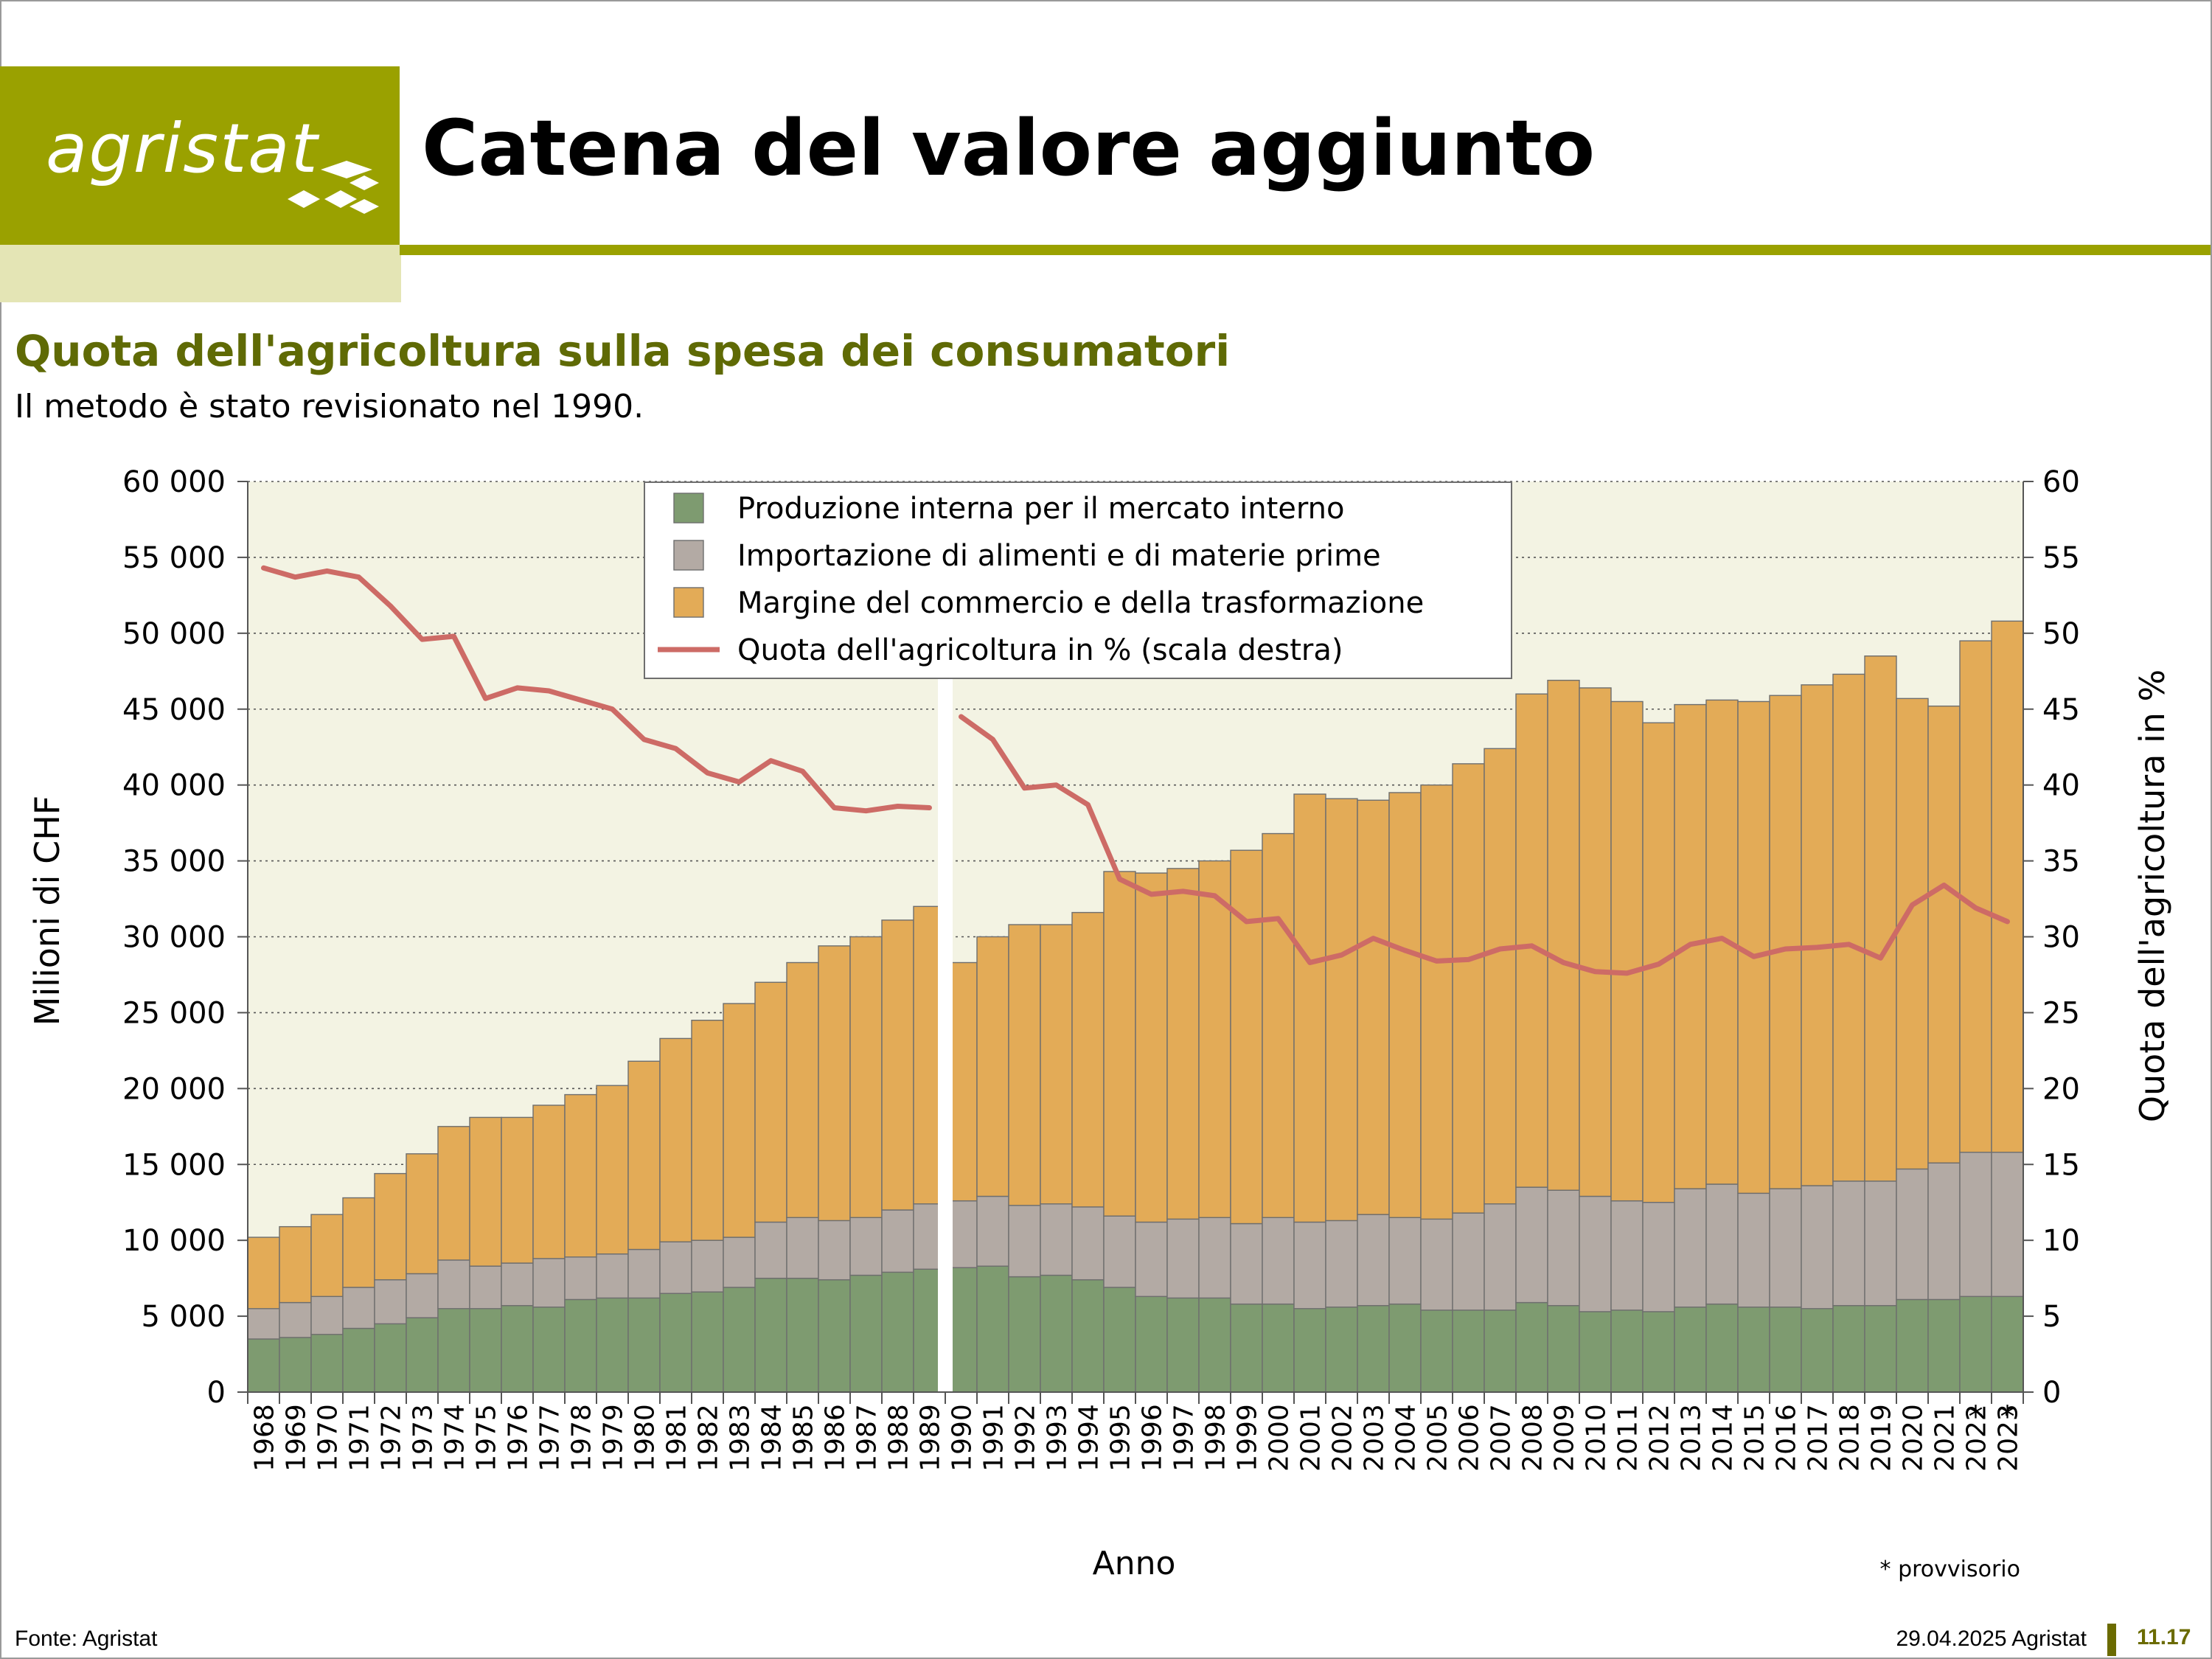 The width and height of the screenshot is (2212, 1659). I want to click on share-line-segment, so click(1484, 845).